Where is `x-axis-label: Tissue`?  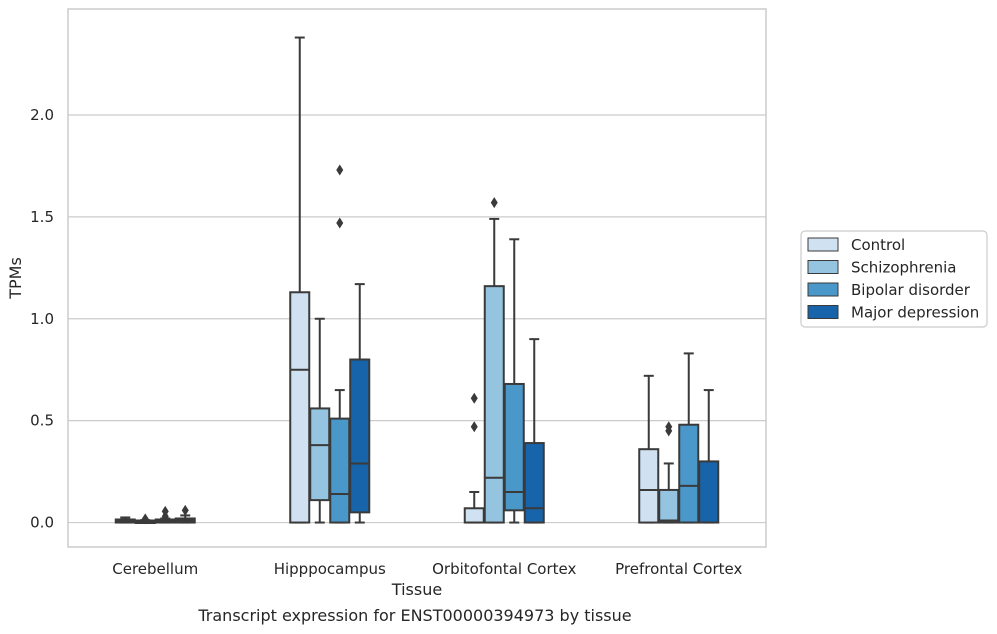
x-axis-label: Tissue is located at coordinates (416, 589).